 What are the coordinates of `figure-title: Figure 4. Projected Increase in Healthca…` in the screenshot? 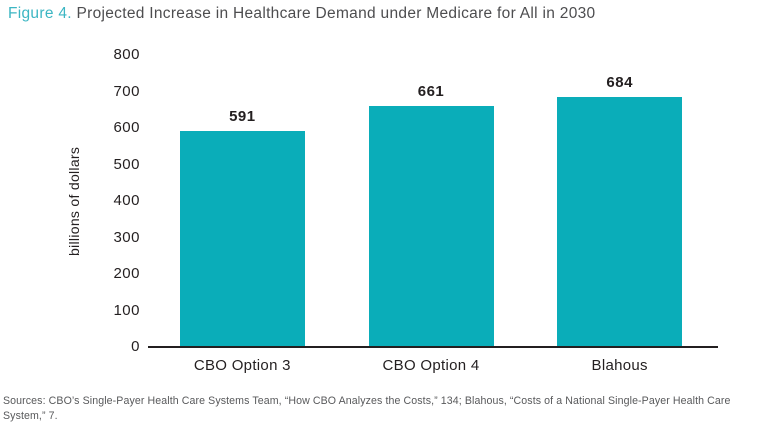 It's located at (301, 14).